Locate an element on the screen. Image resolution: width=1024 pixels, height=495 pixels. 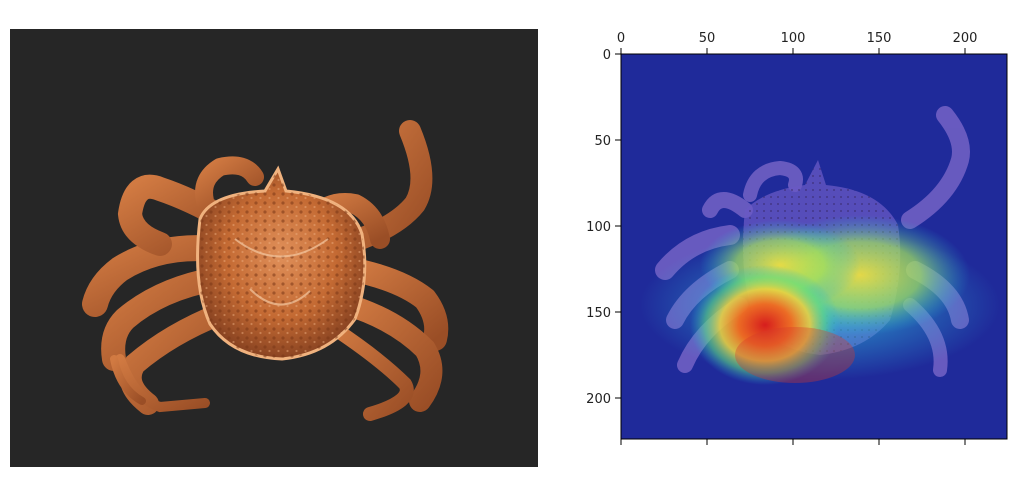
x-tick-label: 150 is located at coordinates (879, 38).